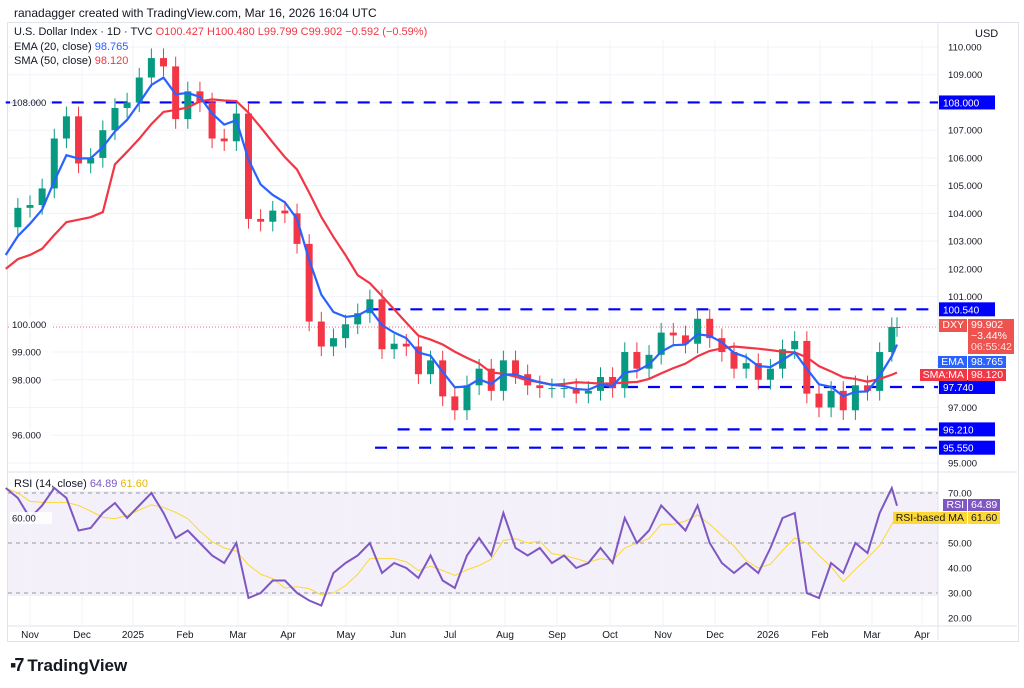  What do you see at coordinates (24, 519) in the screenshot?
I see `rsi-tick-label: 60.00` at bounding box center [24, 519].